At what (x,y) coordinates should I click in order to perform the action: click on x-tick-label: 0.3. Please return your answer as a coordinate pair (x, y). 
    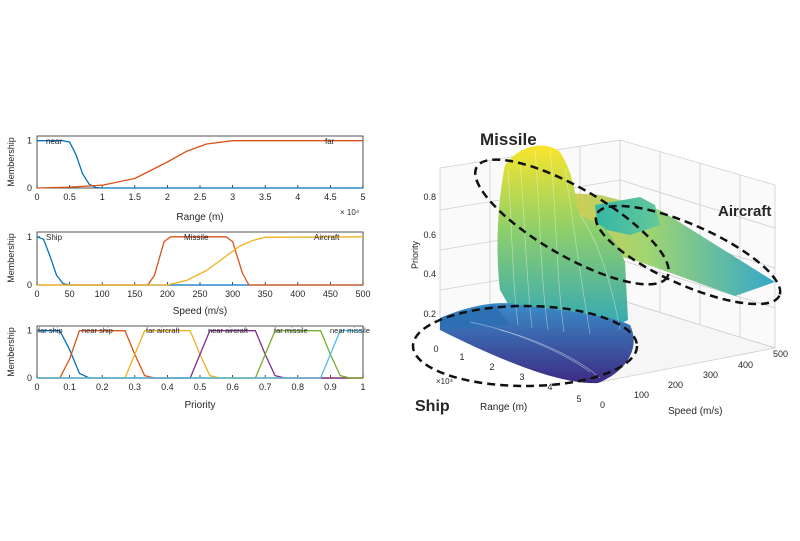
    Looking at the image, I should click on (135, 387).